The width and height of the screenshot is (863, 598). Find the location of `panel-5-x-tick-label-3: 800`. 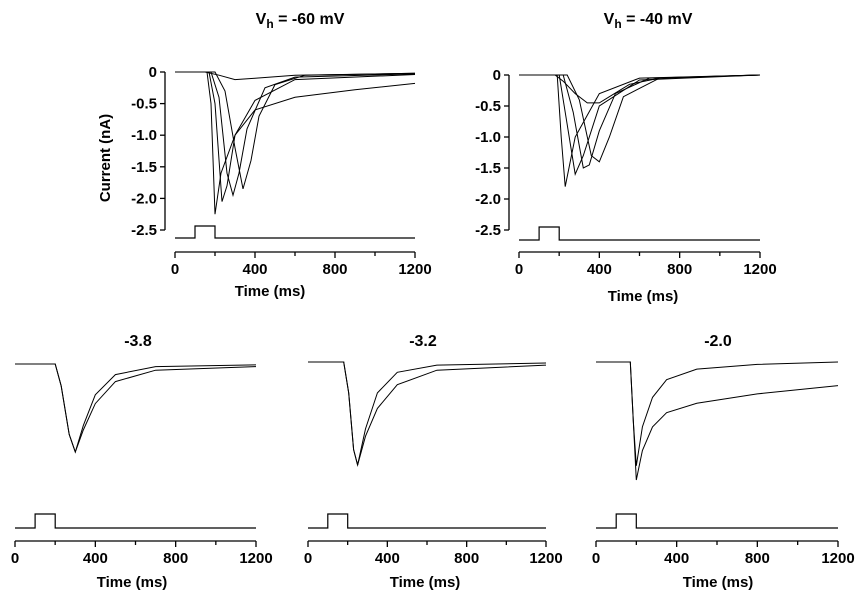

panel-5-x-tick-label-3: 800 is located at coordinates (757, 558).